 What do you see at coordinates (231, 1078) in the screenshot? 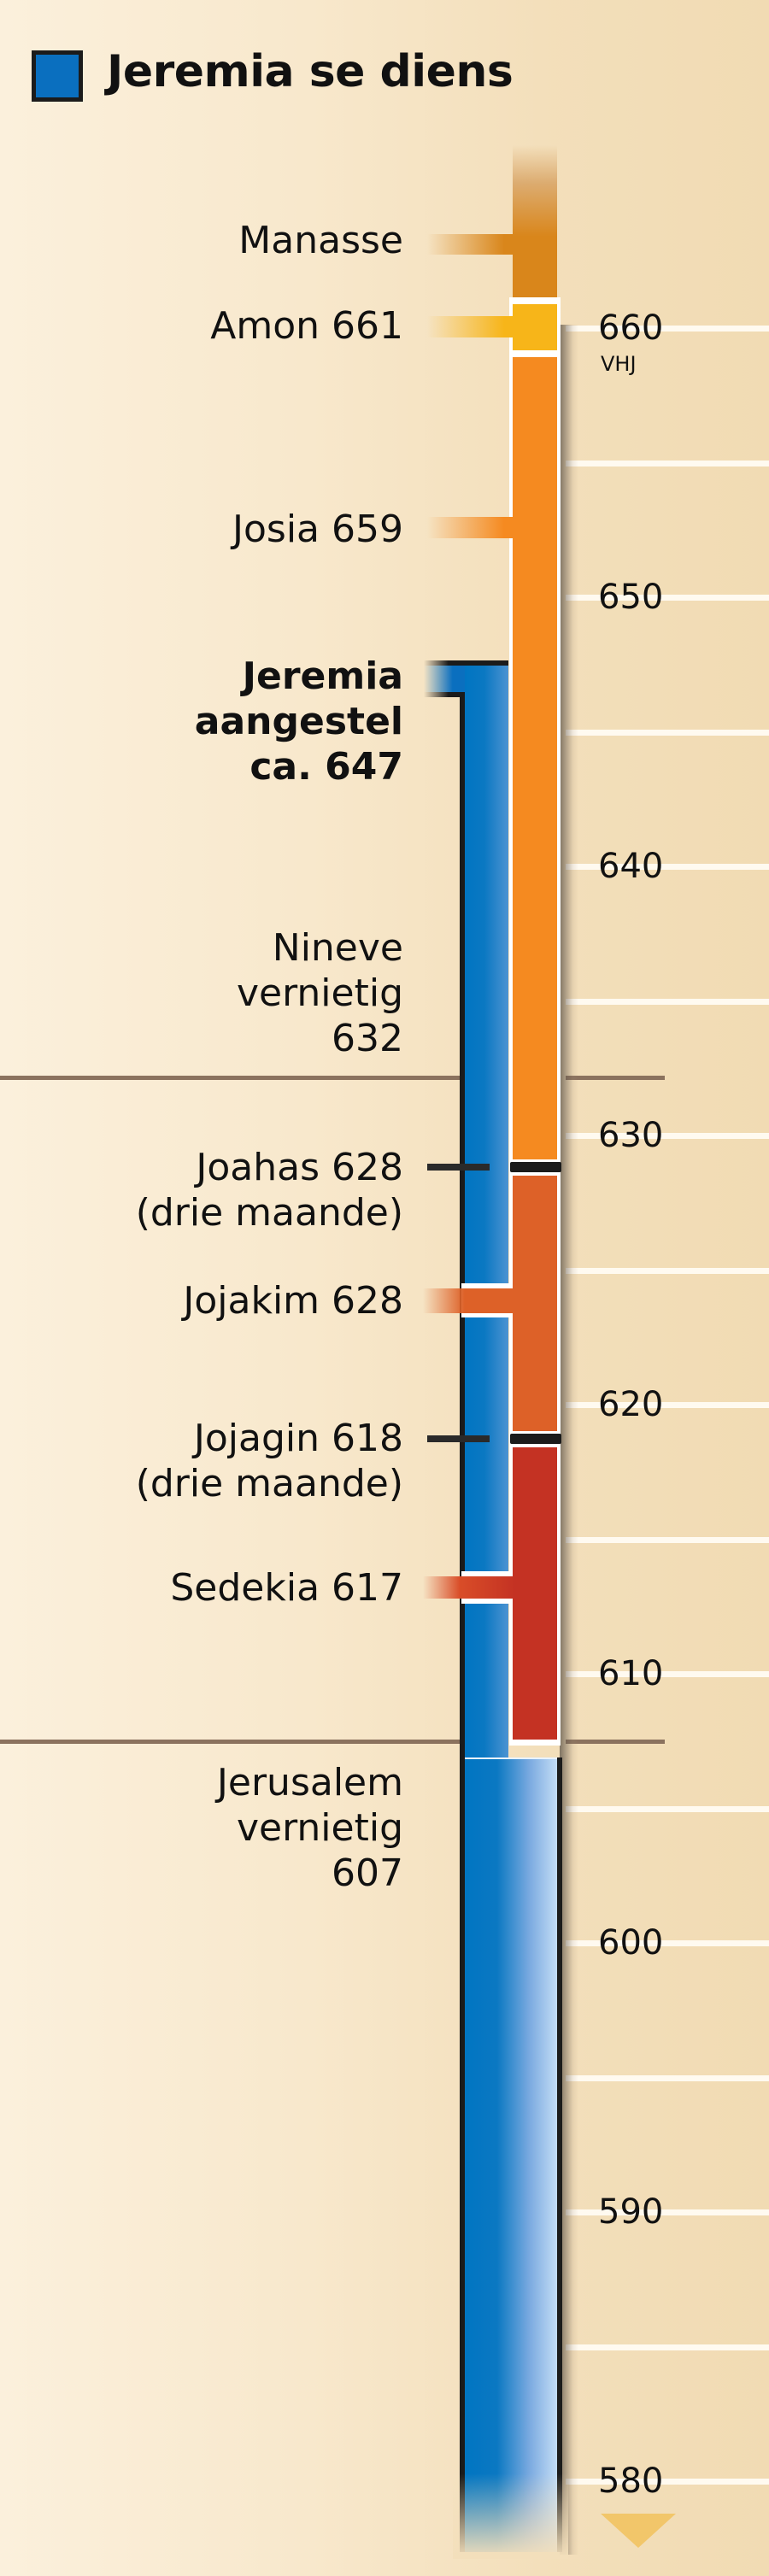
I see `nineve-divider` at bounding box center [231, 1078].